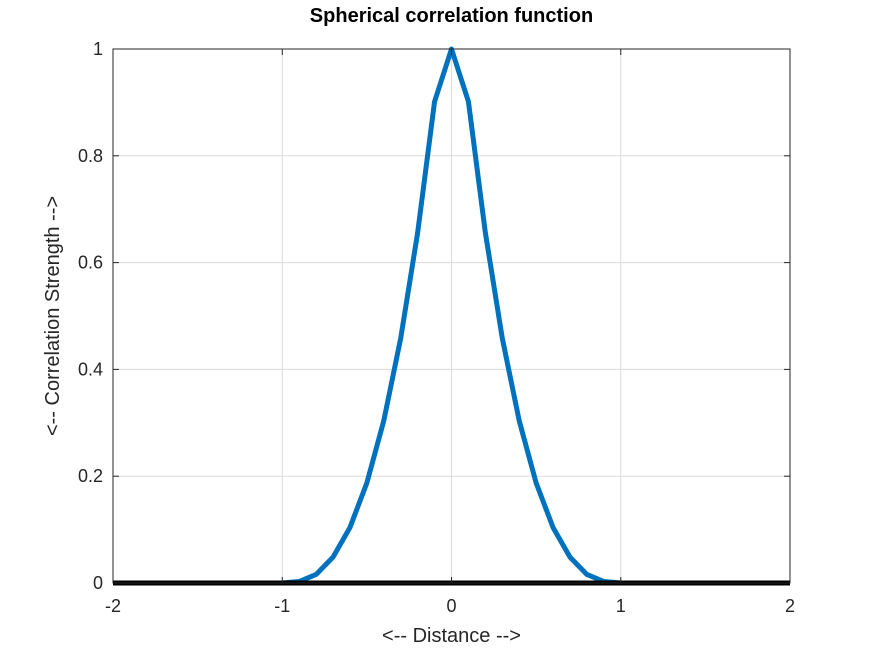 The image size is (873, 655). I want to click on y-tick-label: 0.8, so click(90, 156).